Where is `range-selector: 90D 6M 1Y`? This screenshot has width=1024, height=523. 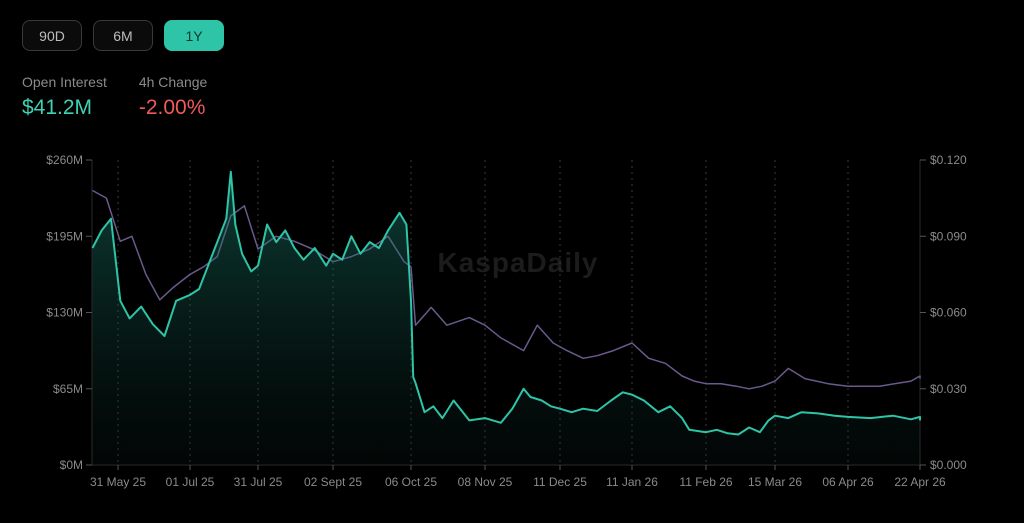
range-selector: 90D 6M 1Y is located at coordinates (123, 35).